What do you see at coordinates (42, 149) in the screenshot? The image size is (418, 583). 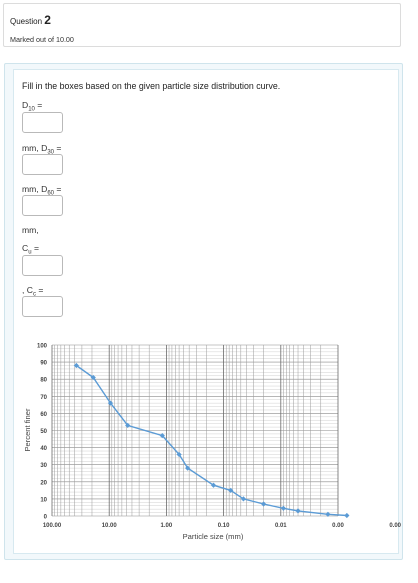 I see `d30-label: mm, D30 =` at bounding box center [42, 149].